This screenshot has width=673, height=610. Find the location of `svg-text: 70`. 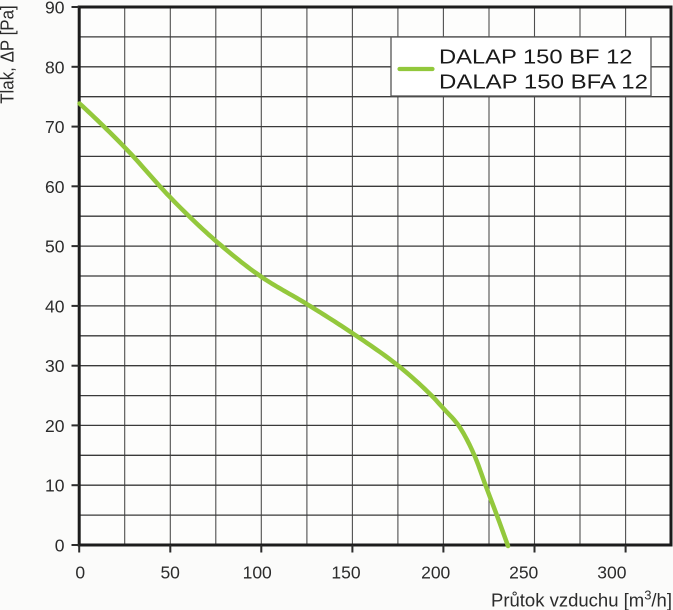

svg-text: 70 is located at coordinates (55, 127).